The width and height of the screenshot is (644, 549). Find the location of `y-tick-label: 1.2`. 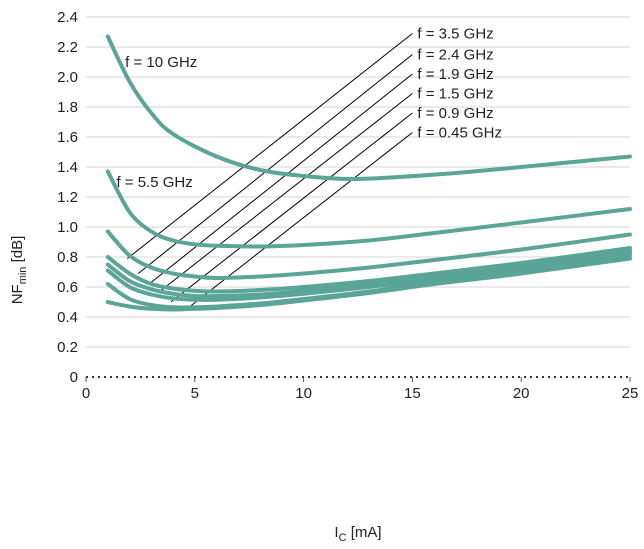

y-tick-label: 1.2 is located at coordinates (67, 197).